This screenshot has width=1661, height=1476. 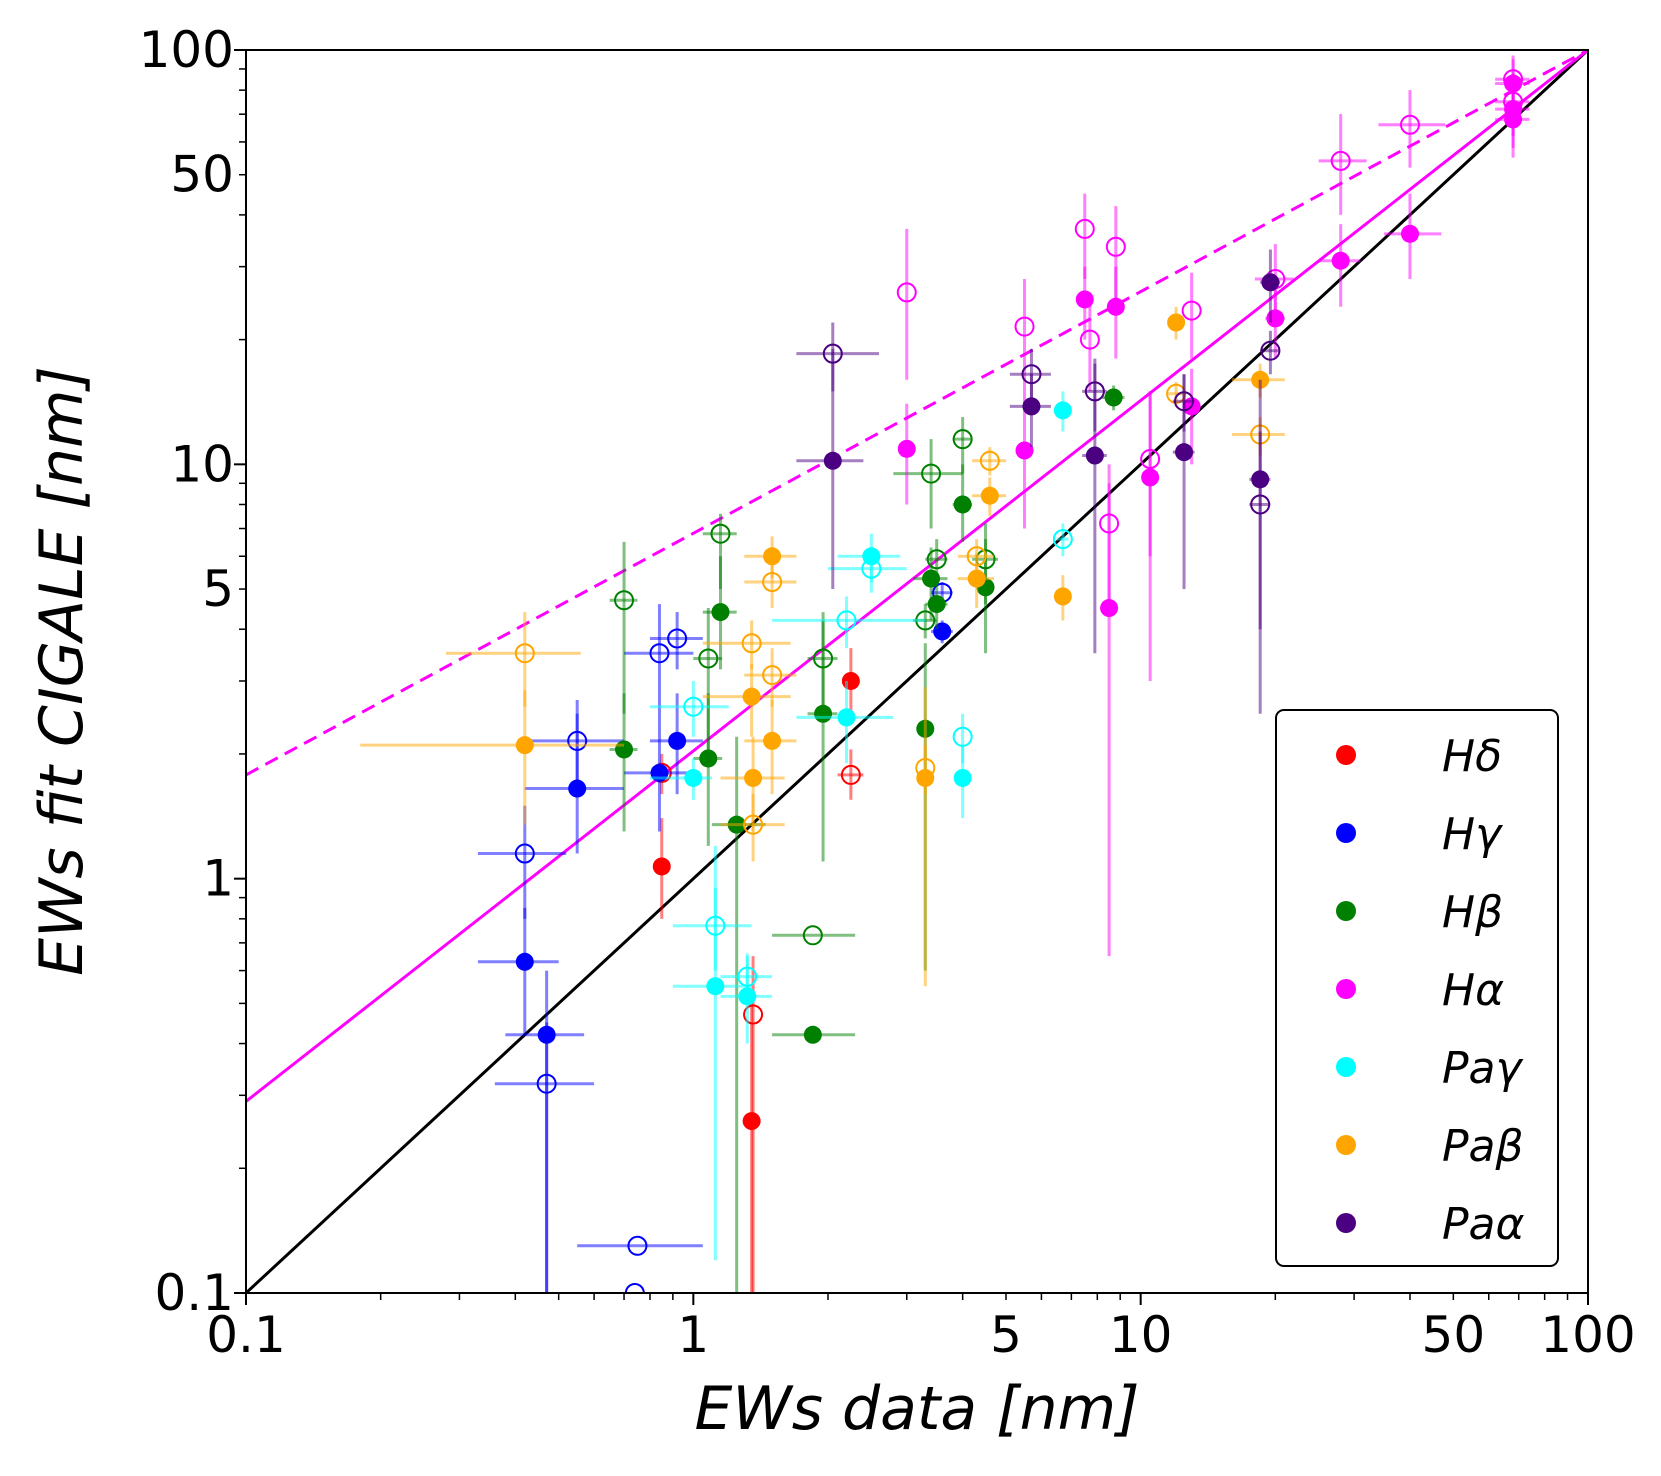 What do you see at coordinates (1587, 1335) in the screenshot?
I see `x-tick-label: 100` at bounding box center [1587, 1335].